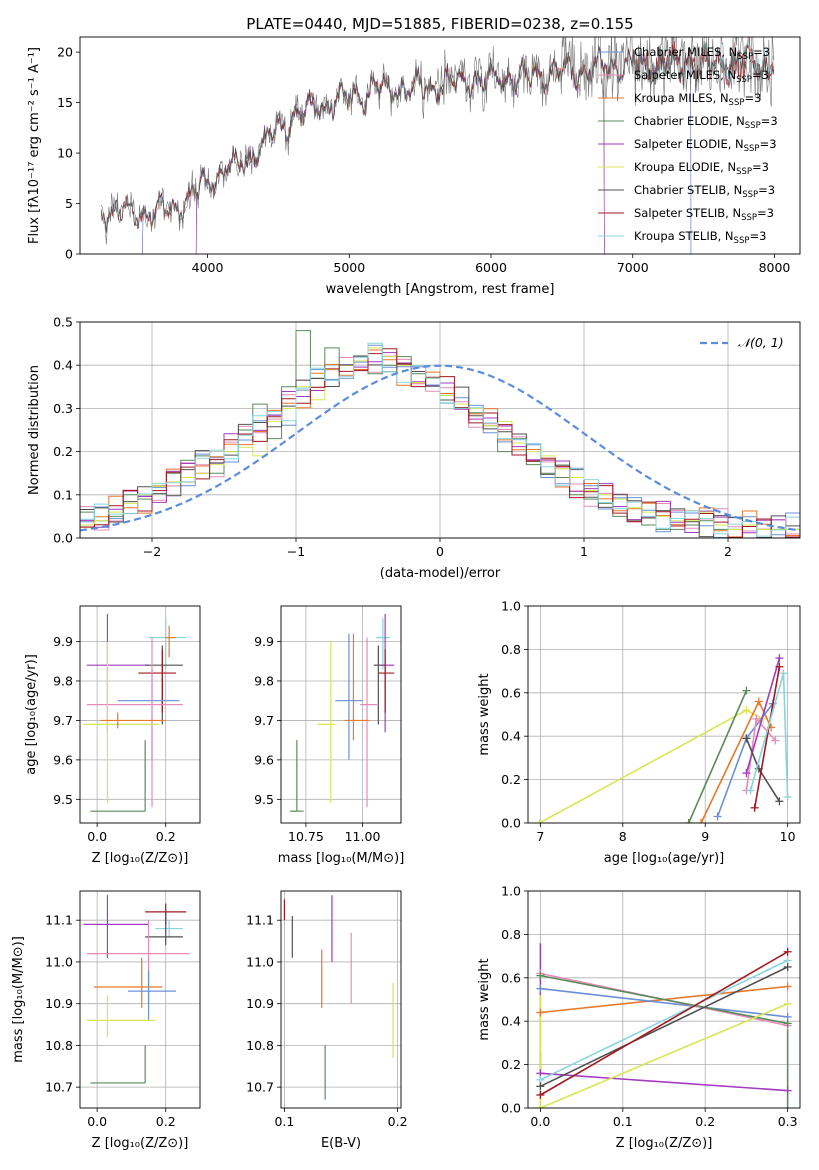  I want to click on y-tick-label: 5, so click(69, 203).